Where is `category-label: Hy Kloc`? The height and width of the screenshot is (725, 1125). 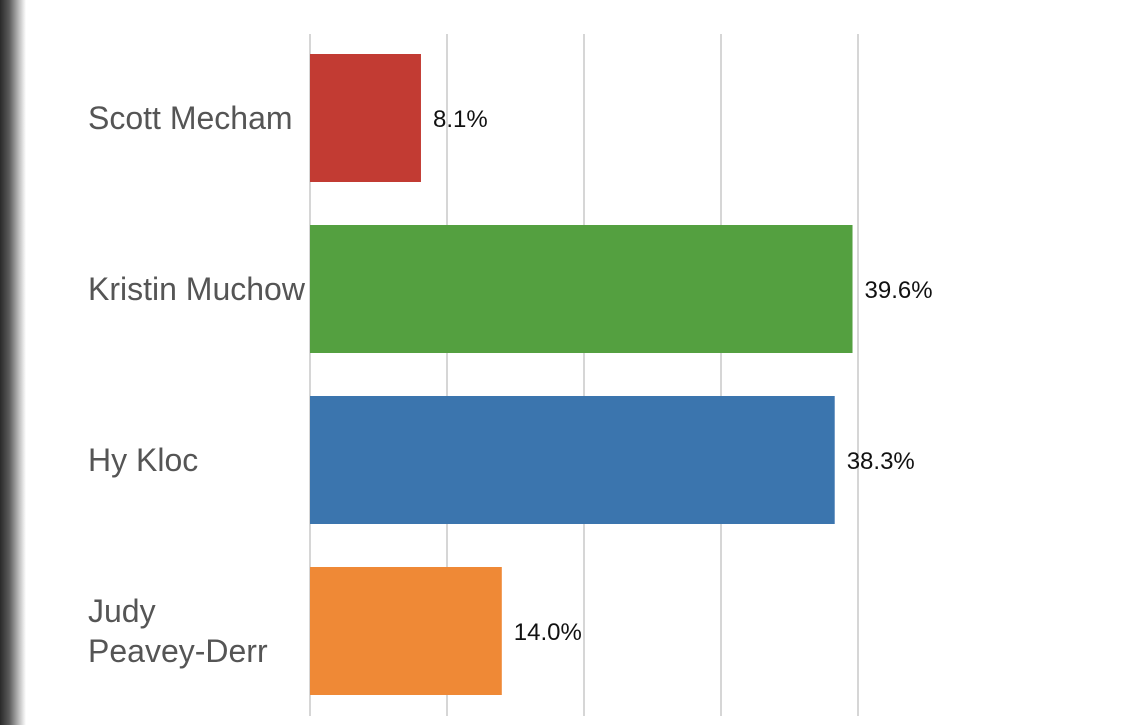
category-label: Hy Kloc is located at coordinates (143, 460).